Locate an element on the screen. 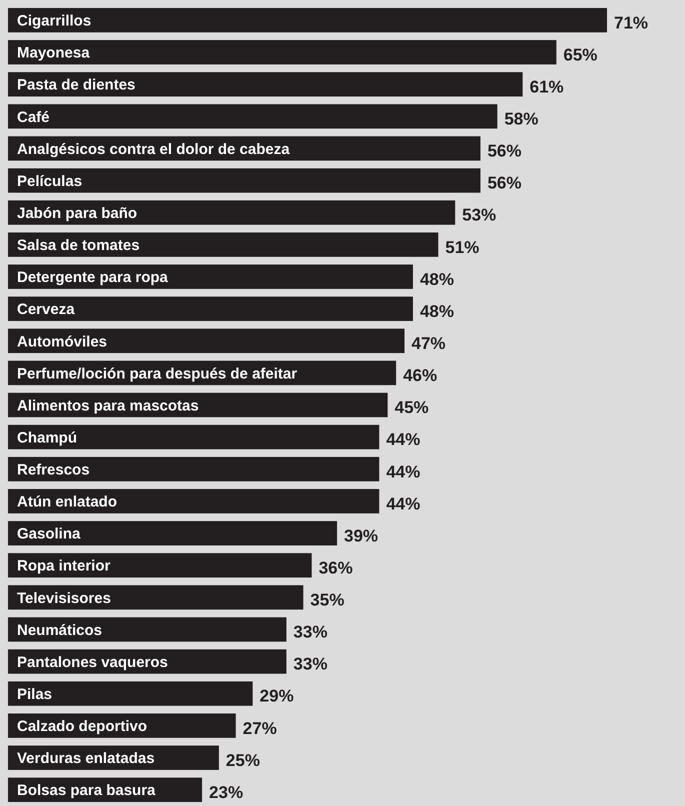  data-label: 51% is located at coordinates (462, 247).